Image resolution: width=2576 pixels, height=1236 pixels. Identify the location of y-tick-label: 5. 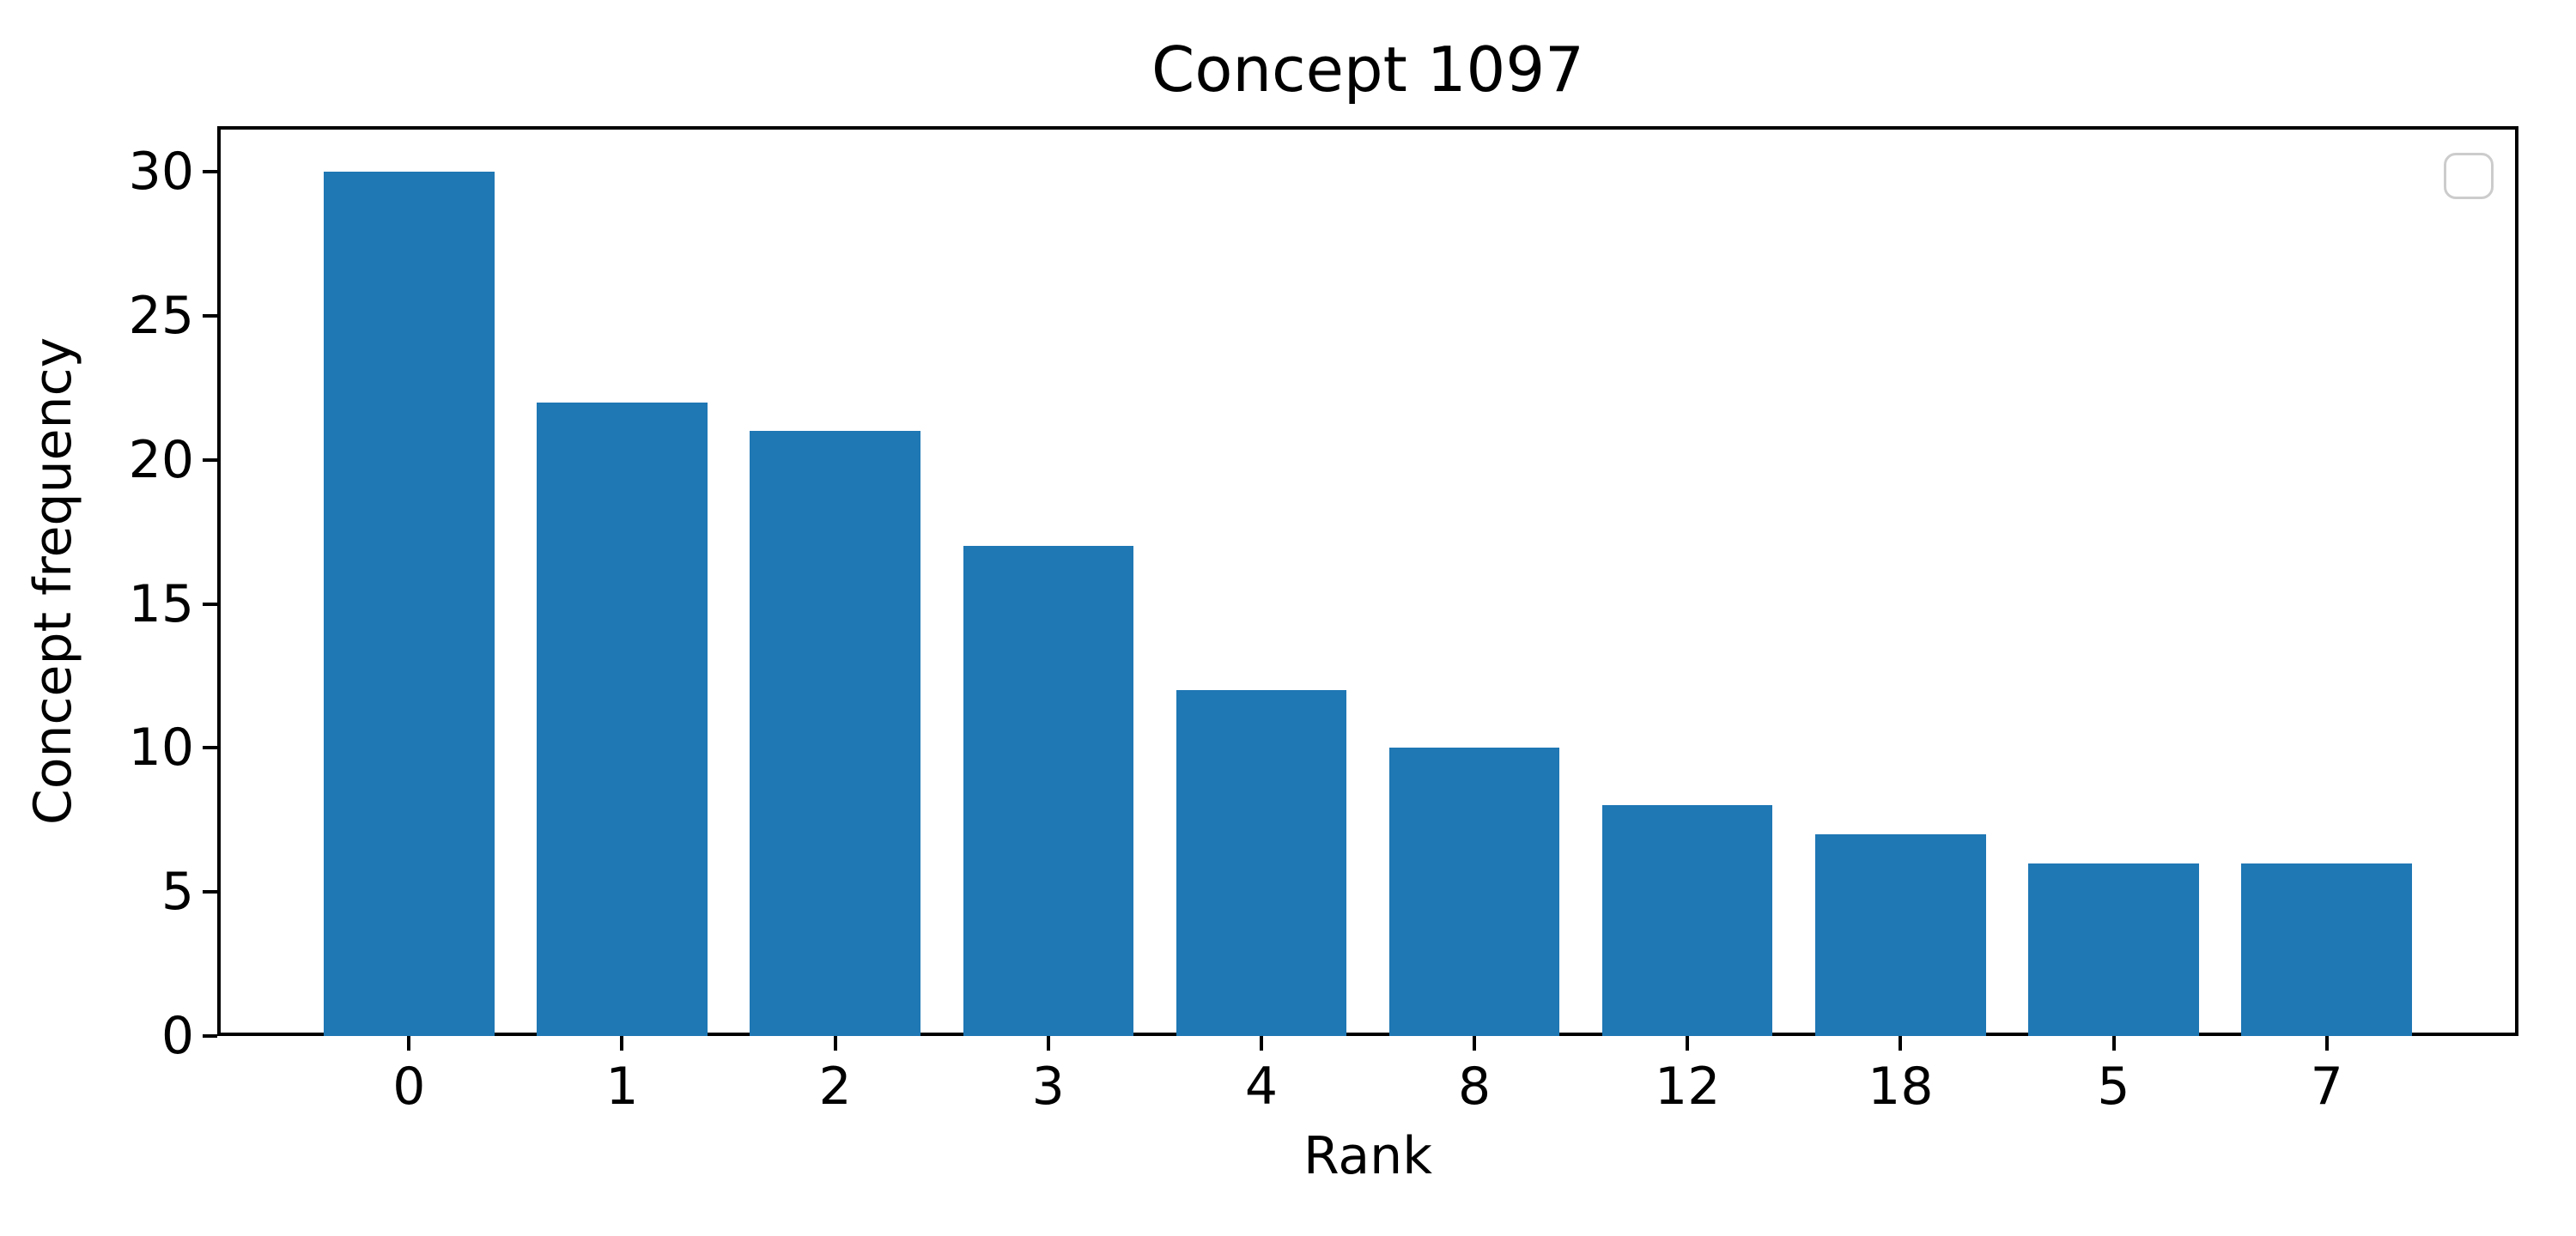
(177, 892).